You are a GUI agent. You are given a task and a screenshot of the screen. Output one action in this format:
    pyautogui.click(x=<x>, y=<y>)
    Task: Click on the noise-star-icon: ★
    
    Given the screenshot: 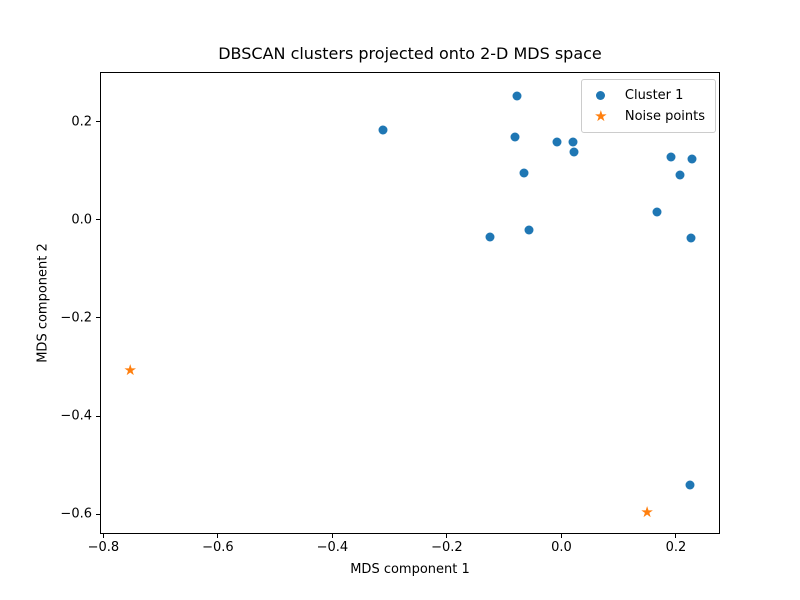 What is the action you would take?
    pyautogui.click(x=601, y=116)
    